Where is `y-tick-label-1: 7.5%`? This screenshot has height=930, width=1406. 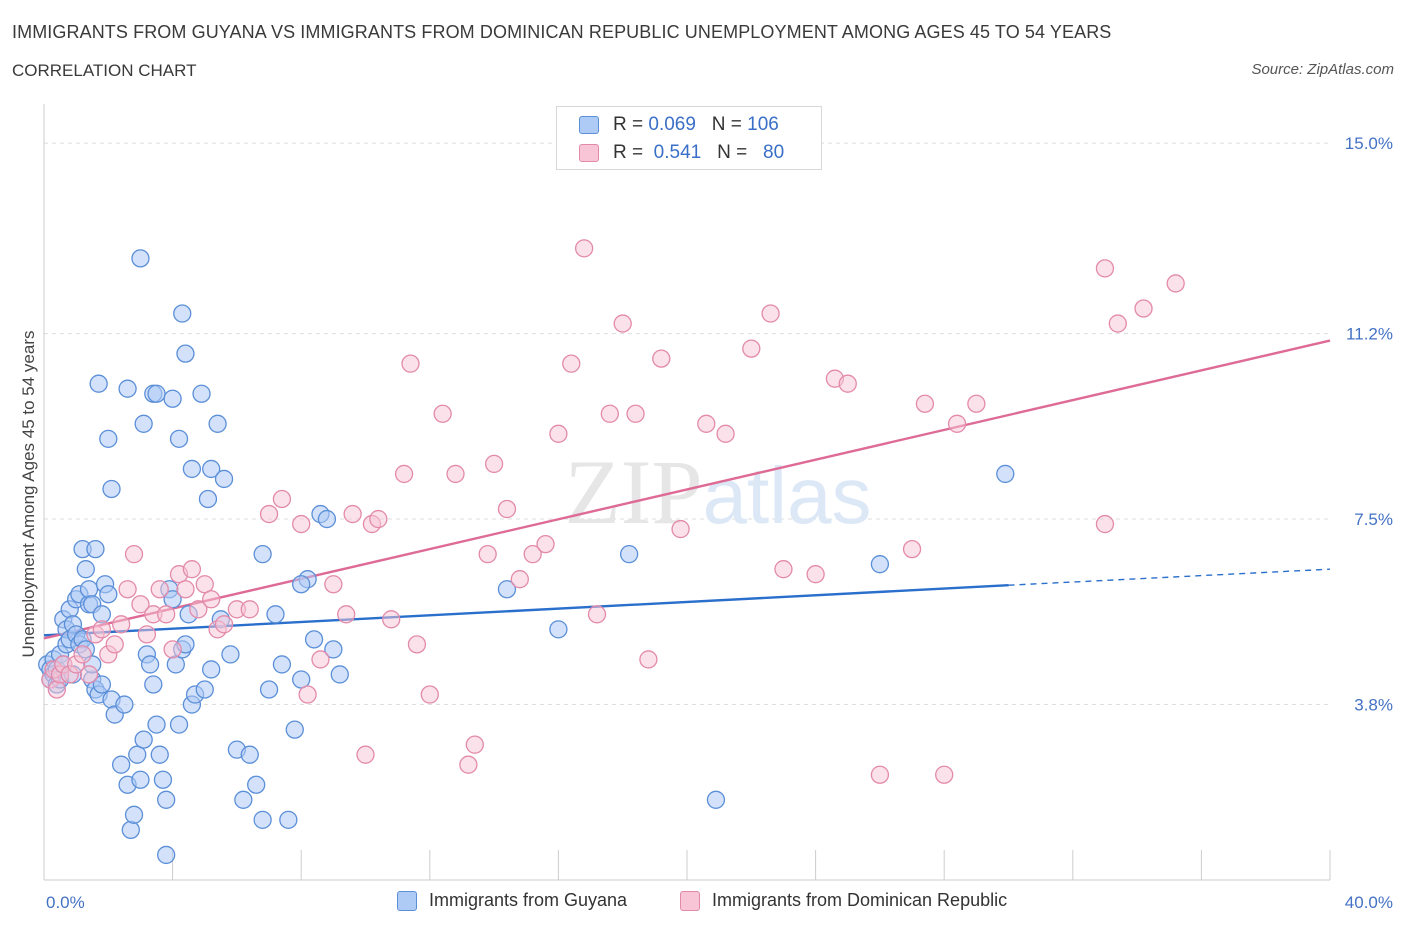
y-tick-label-1: 7.5% is located at coordinates (1373, 519).